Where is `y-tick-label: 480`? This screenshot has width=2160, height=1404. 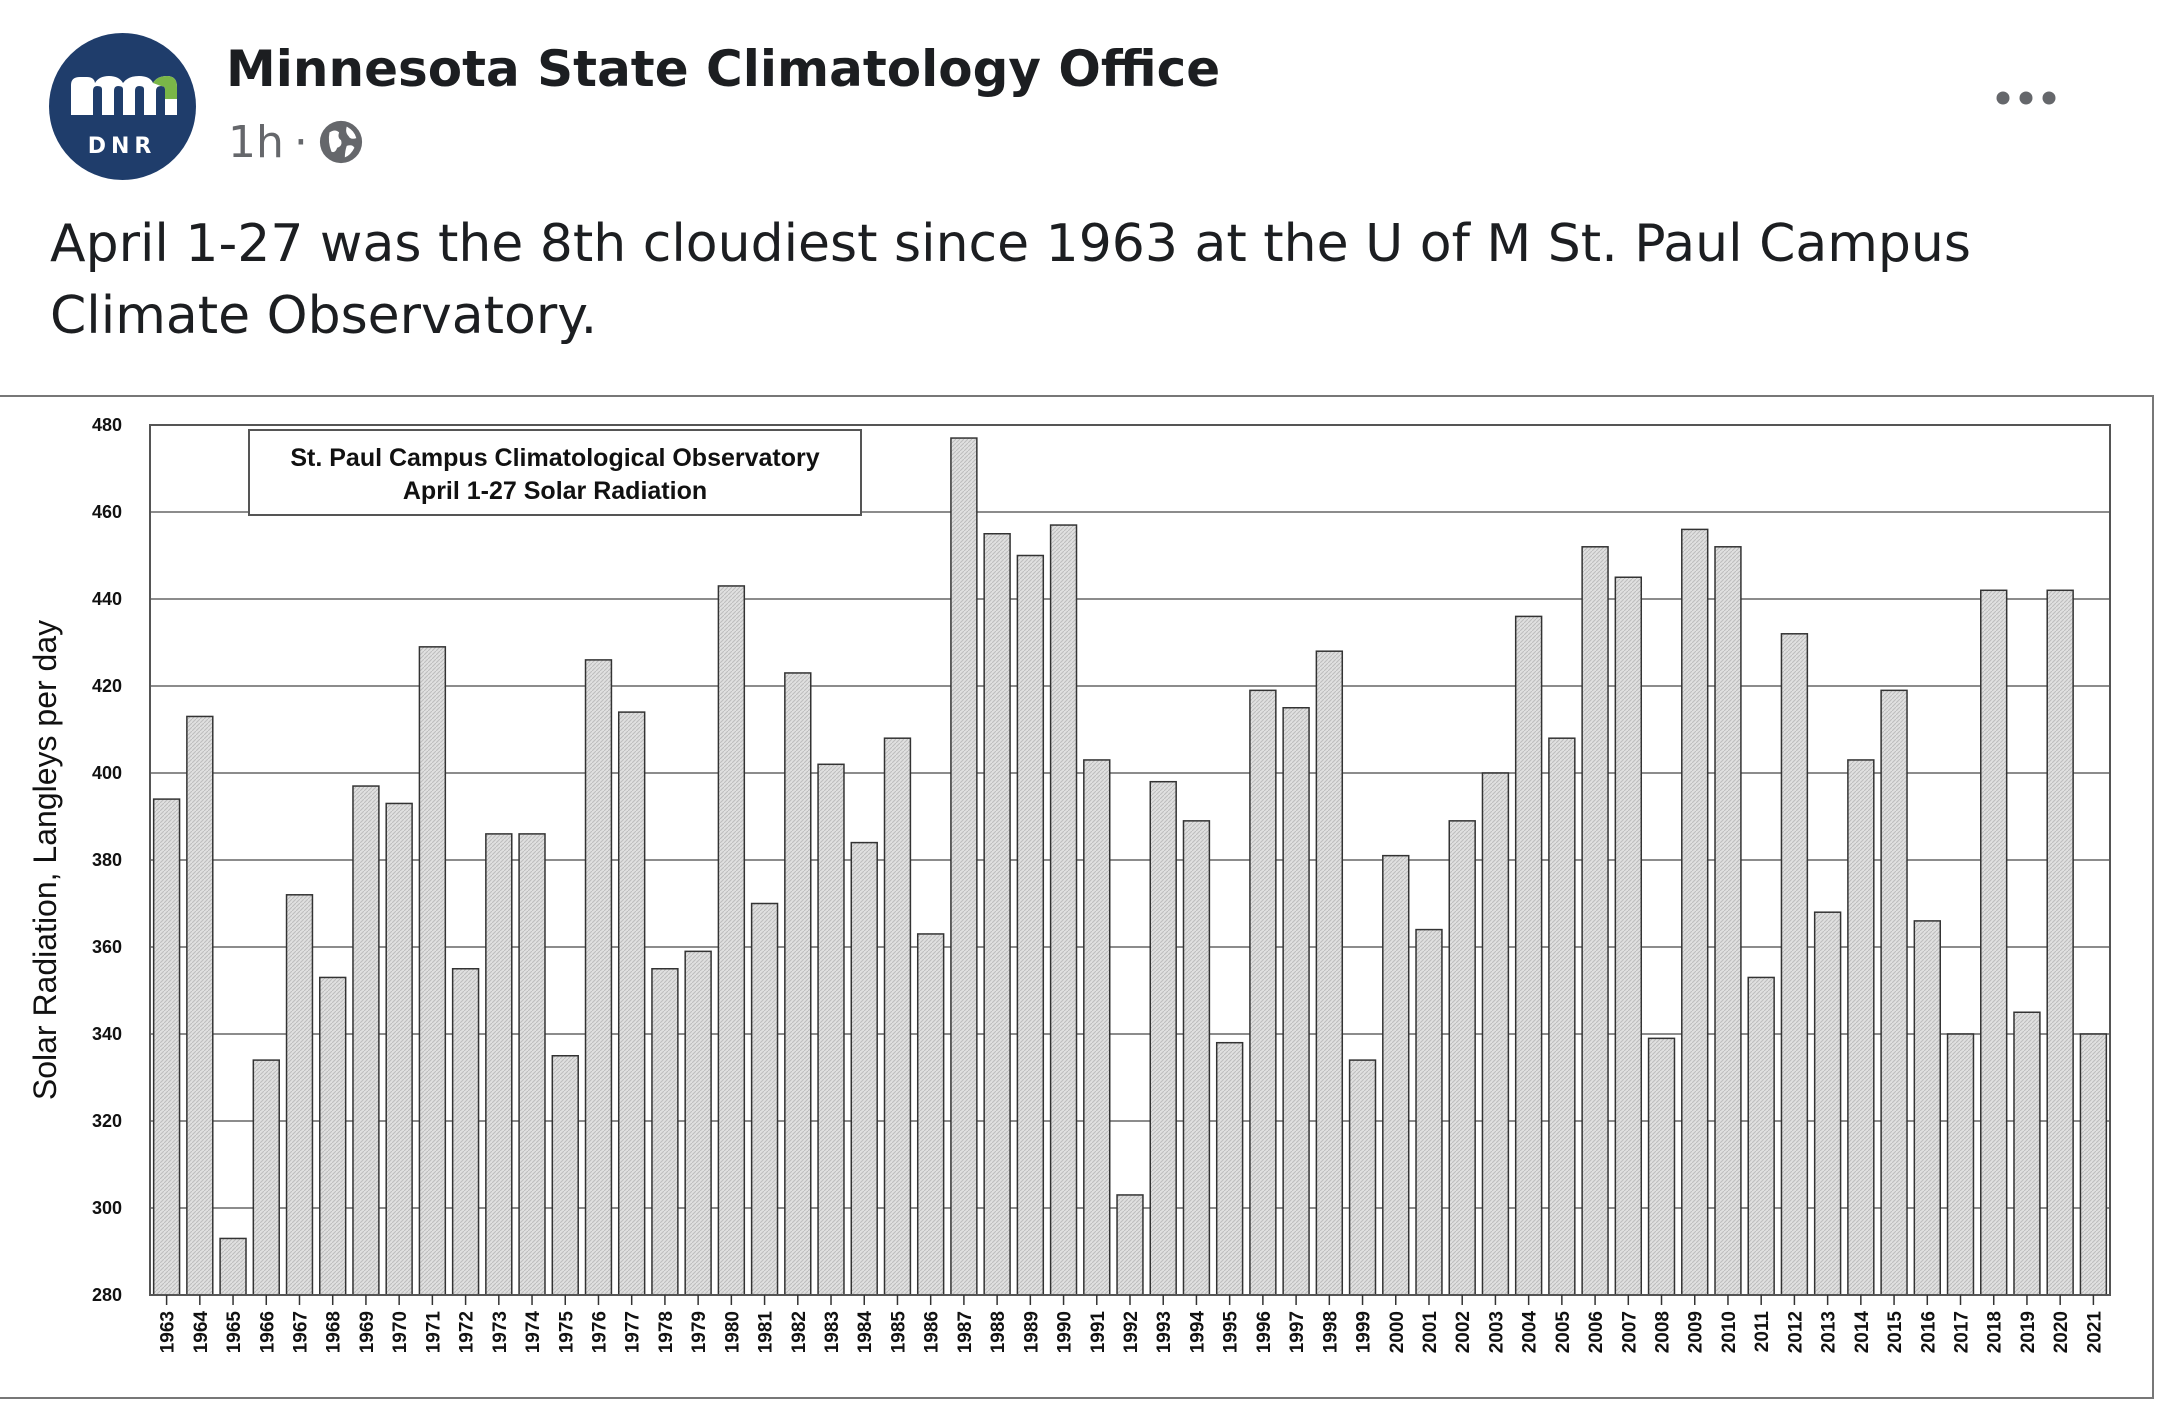
y-tick-label: 480 is located at coordinates (107, 425).